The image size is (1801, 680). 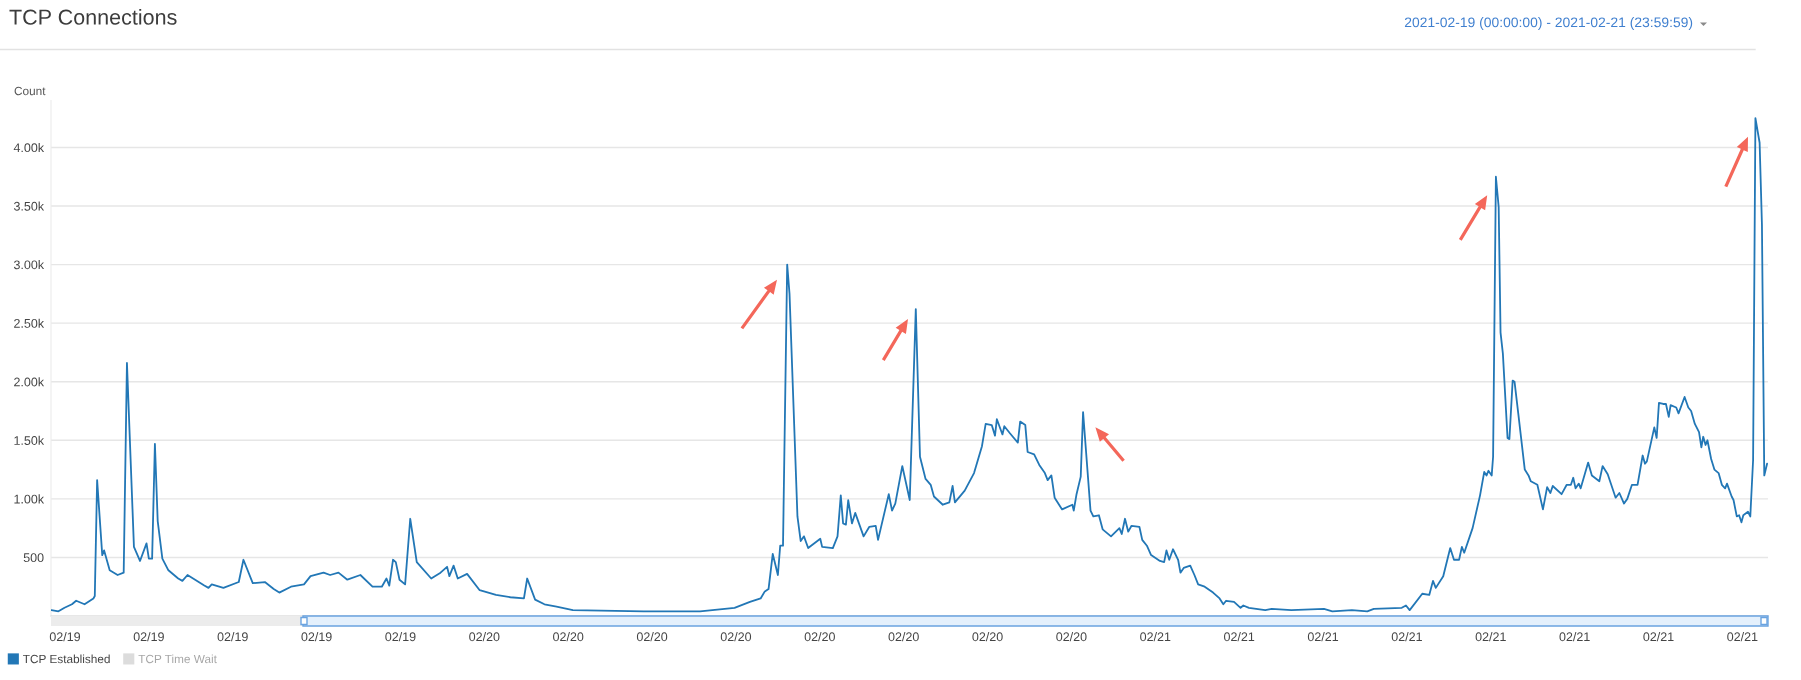 I want to click on y-tick-label: 2.00k, so click(x=29, y=382).